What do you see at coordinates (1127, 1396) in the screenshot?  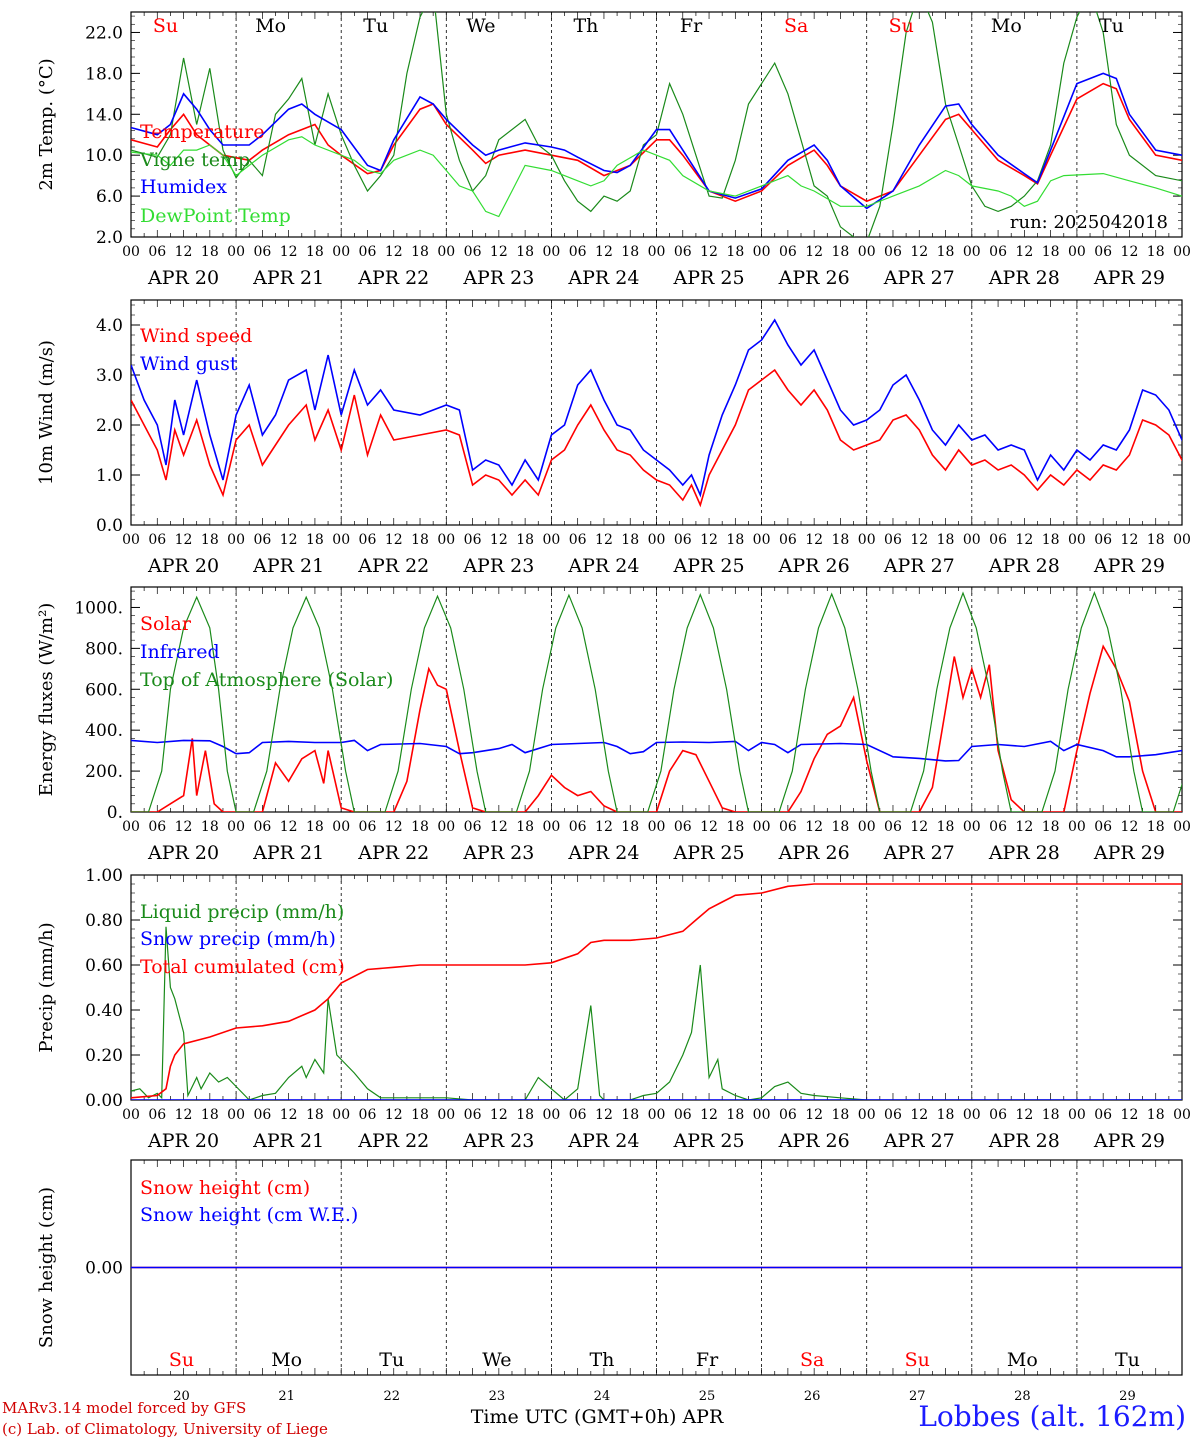 I see `day-number: 29` at bounding box center [1127, 1396].